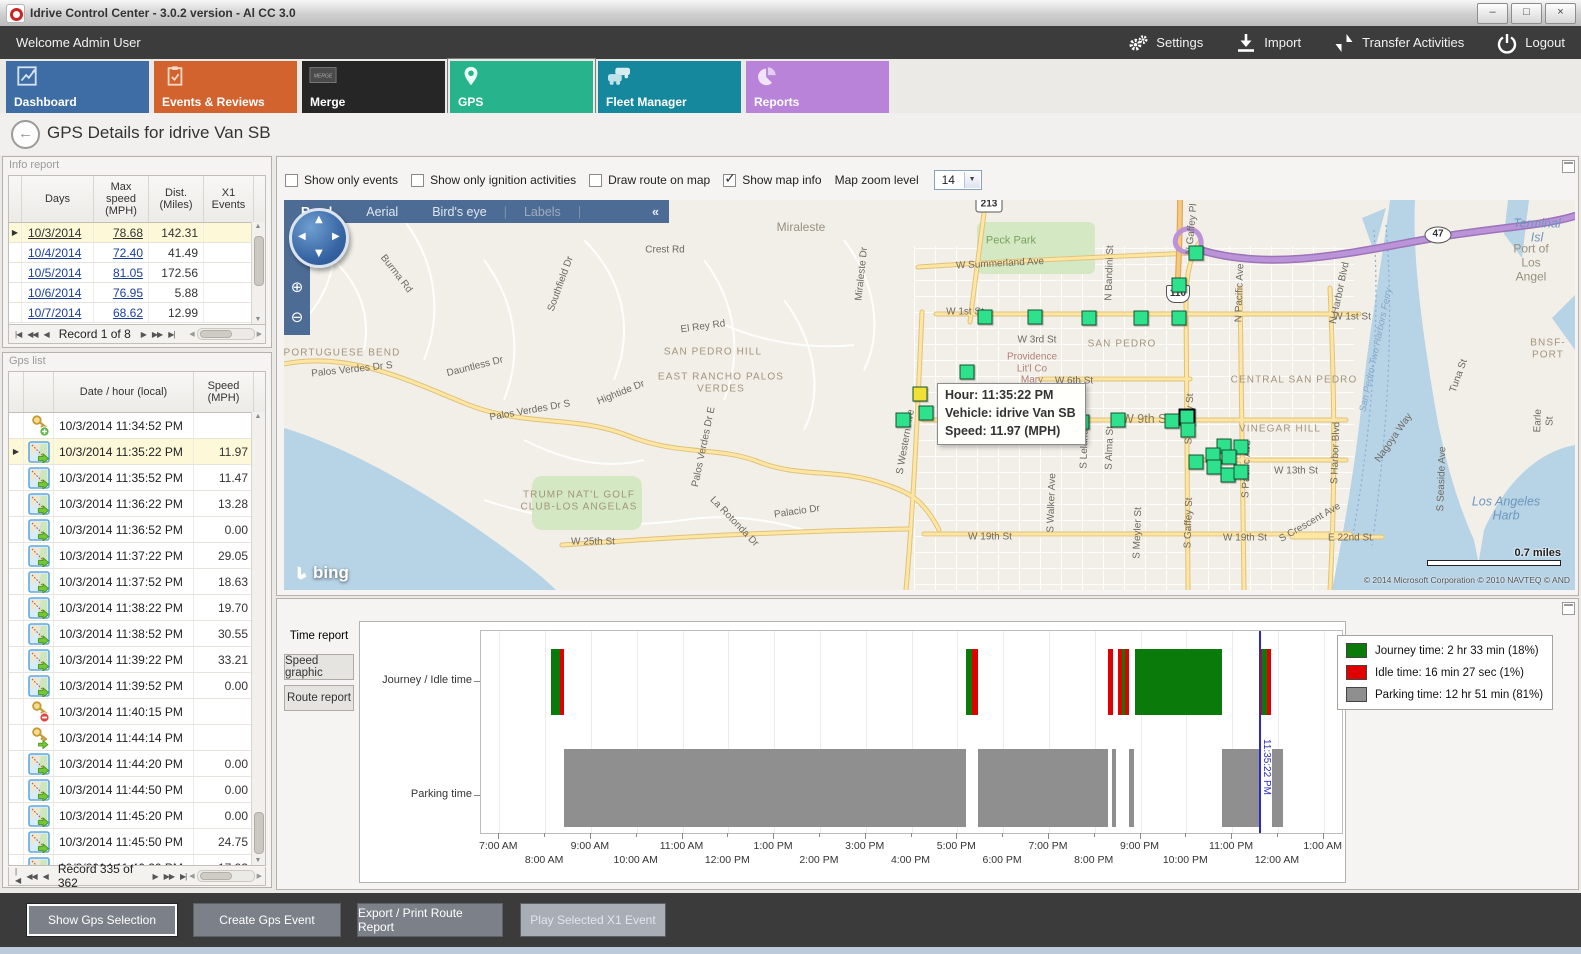 Image resolution: width=1581 pixels, height=954 pixels. I want to click on window-minimize-button: –, so click(1492, 13).